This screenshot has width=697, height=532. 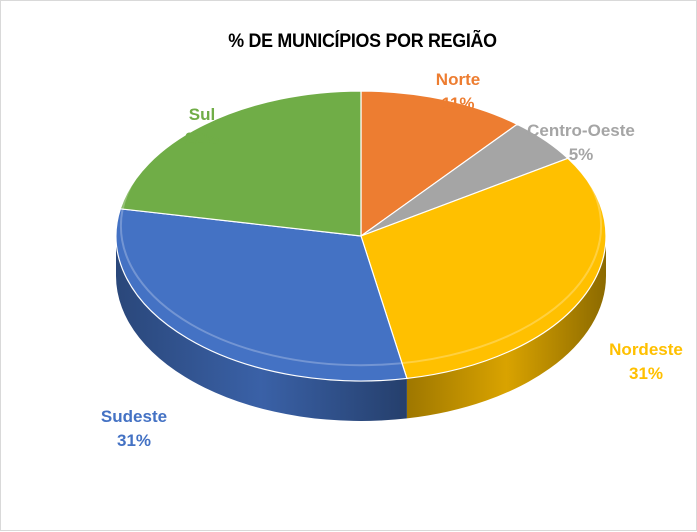 What do you see at coordinates (581, 154) in the screenshot?
I see `label-pct-centro-oeste: 5%` at bounding box center [581, 154].